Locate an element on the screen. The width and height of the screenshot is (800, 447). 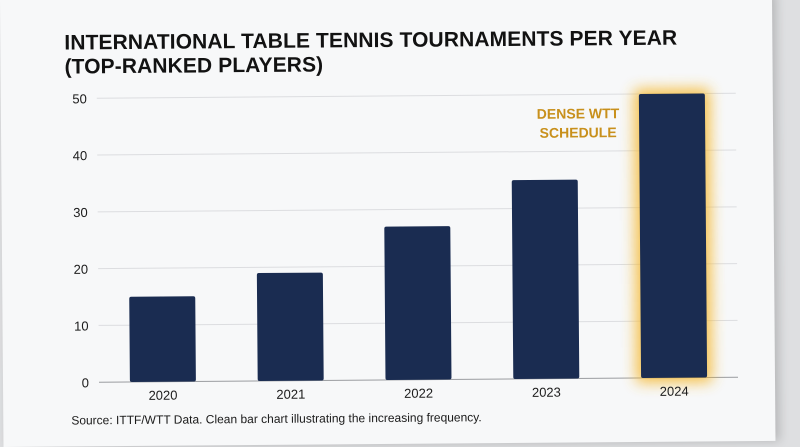
bar-2020 is located at coordinates (162, 339).